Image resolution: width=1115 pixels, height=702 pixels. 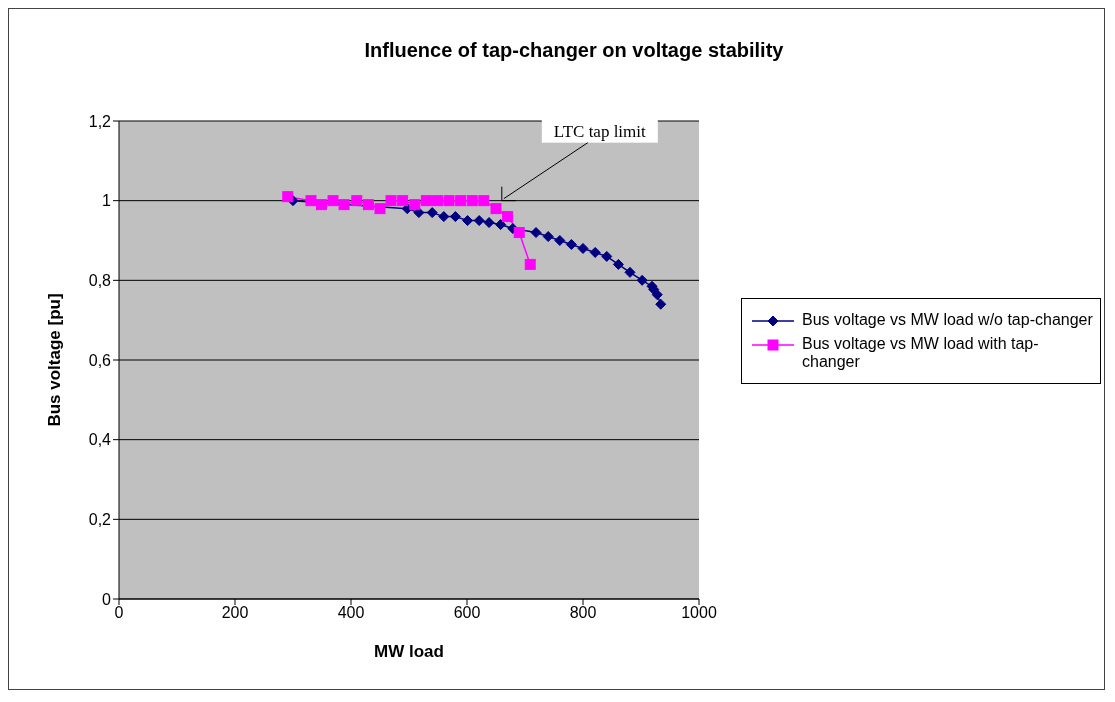 What do you see at coordinates (351, 613) in the screenshot?
I see `x-tick-label: 400` at bounding box center [351, 613].